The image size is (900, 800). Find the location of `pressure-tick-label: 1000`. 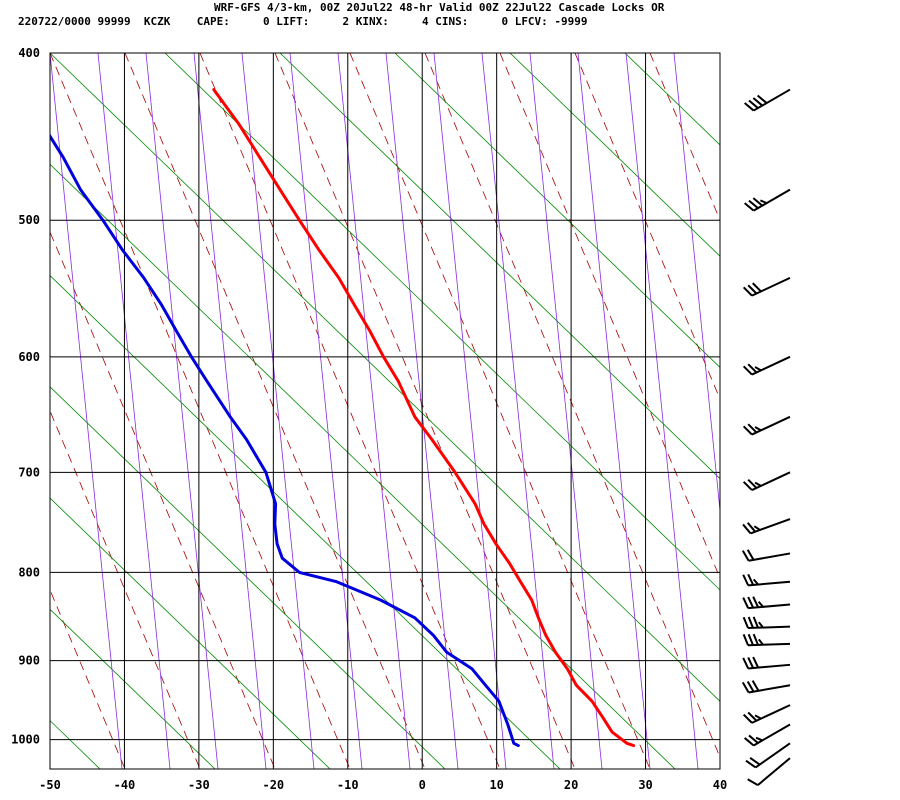

pressure-tick-label: 1000 is located at coordinates (25, 740).